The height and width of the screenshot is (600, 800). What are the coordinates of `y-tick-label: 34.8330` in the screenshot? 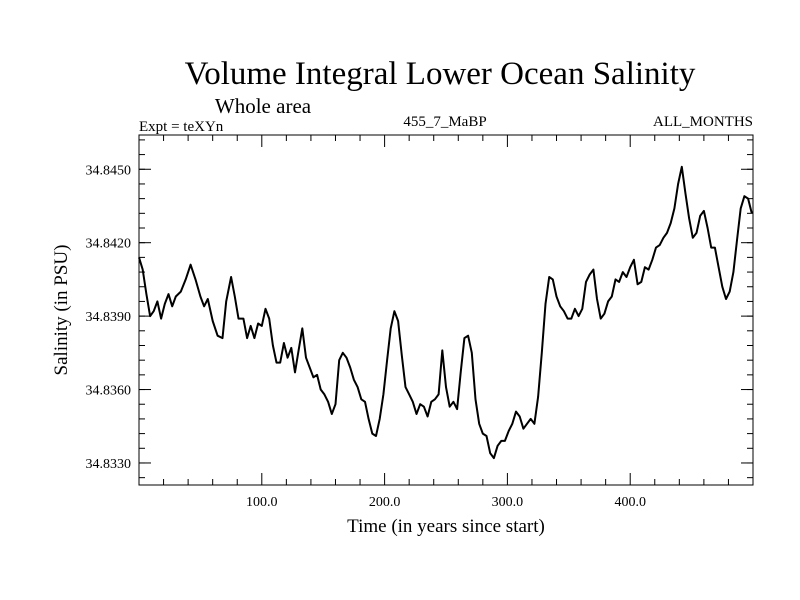 It's located at (109, 464).